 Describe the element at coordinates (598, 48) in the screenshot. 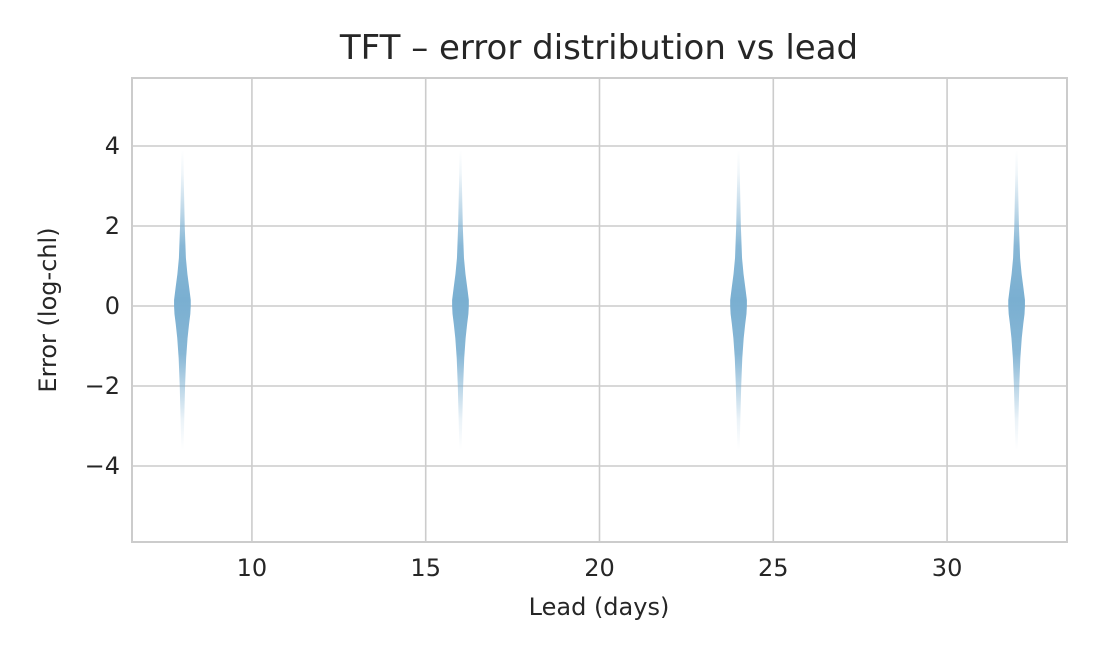

I see `chart-title: TFT – error distribution vs lead` at that location.